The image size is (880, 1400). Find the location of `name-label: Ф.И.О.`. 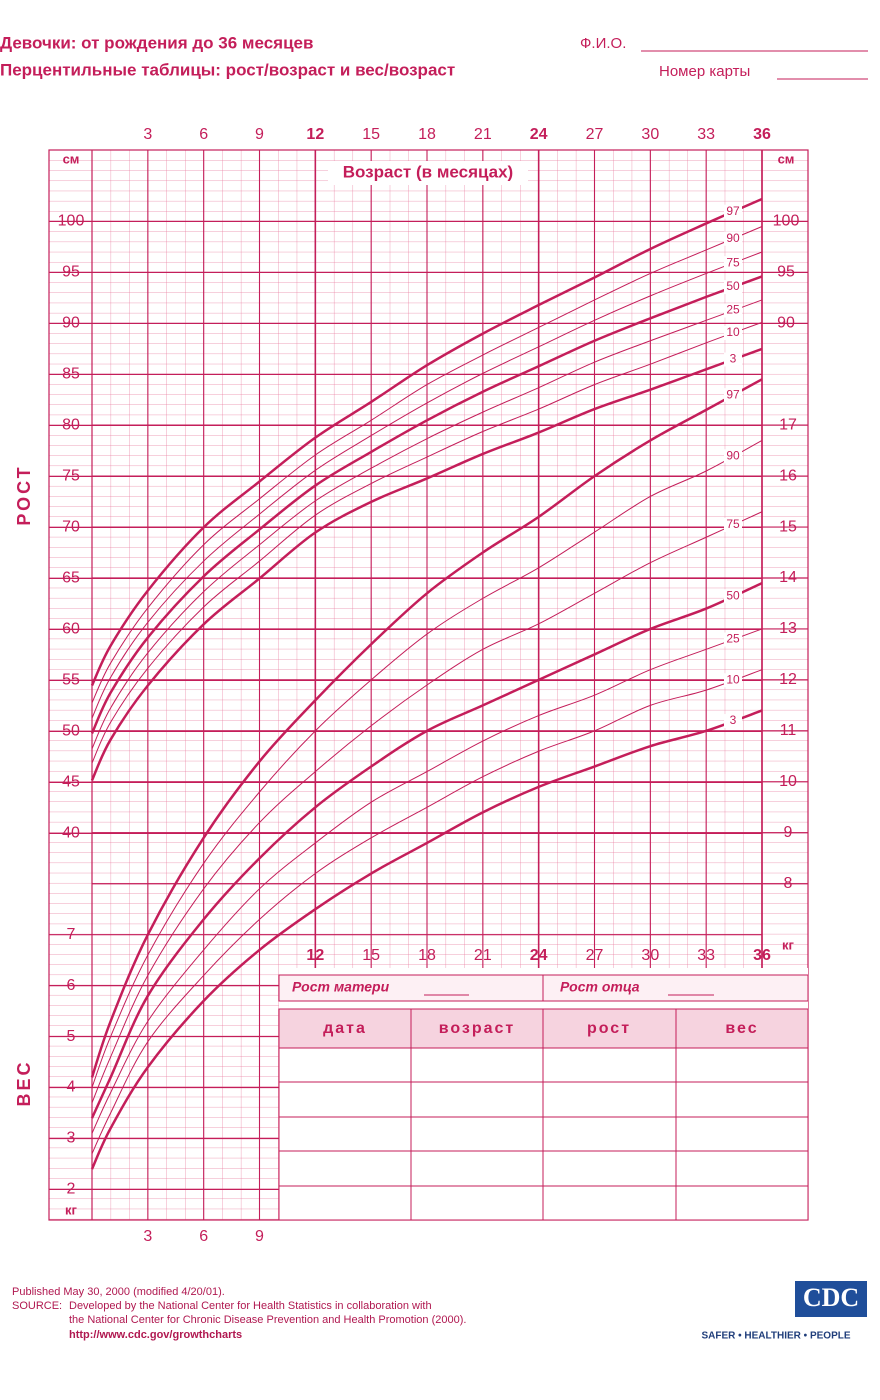

name-label: Ф.И.О. is located at coordinates (603, 43).